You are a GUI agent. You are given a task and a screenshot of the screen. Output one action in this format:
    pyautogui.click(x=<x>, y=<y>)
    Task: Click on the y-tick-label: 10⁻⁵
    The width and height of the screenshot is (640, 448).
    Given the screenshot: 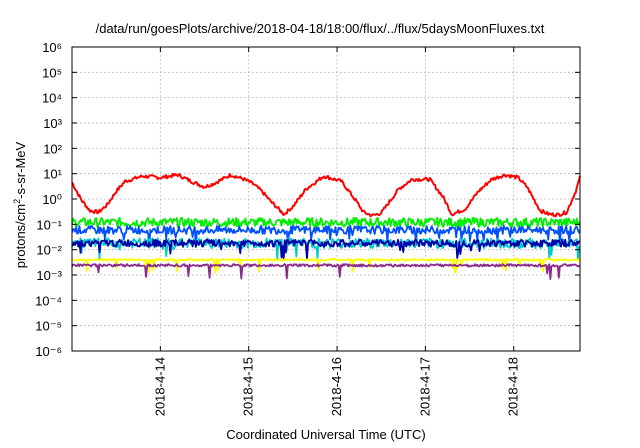 What is the action you would take?
    pyautogui.click(x=48, y=326)
    